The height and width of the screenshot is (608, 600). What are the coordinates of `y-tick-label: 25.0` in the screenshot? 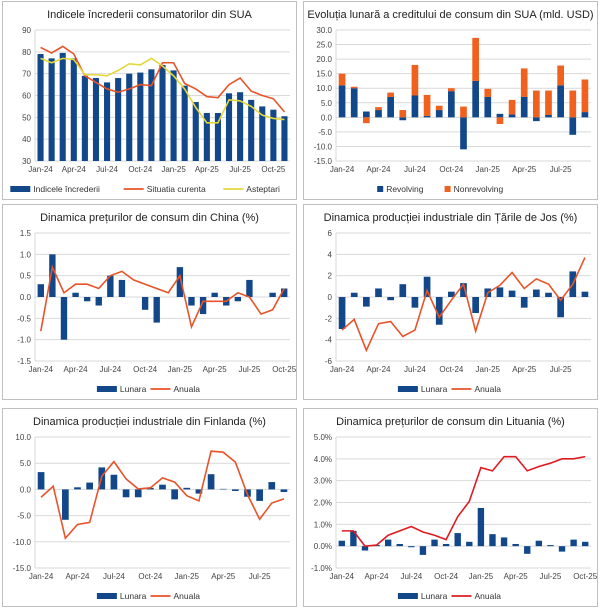 It's located at (324, 45).